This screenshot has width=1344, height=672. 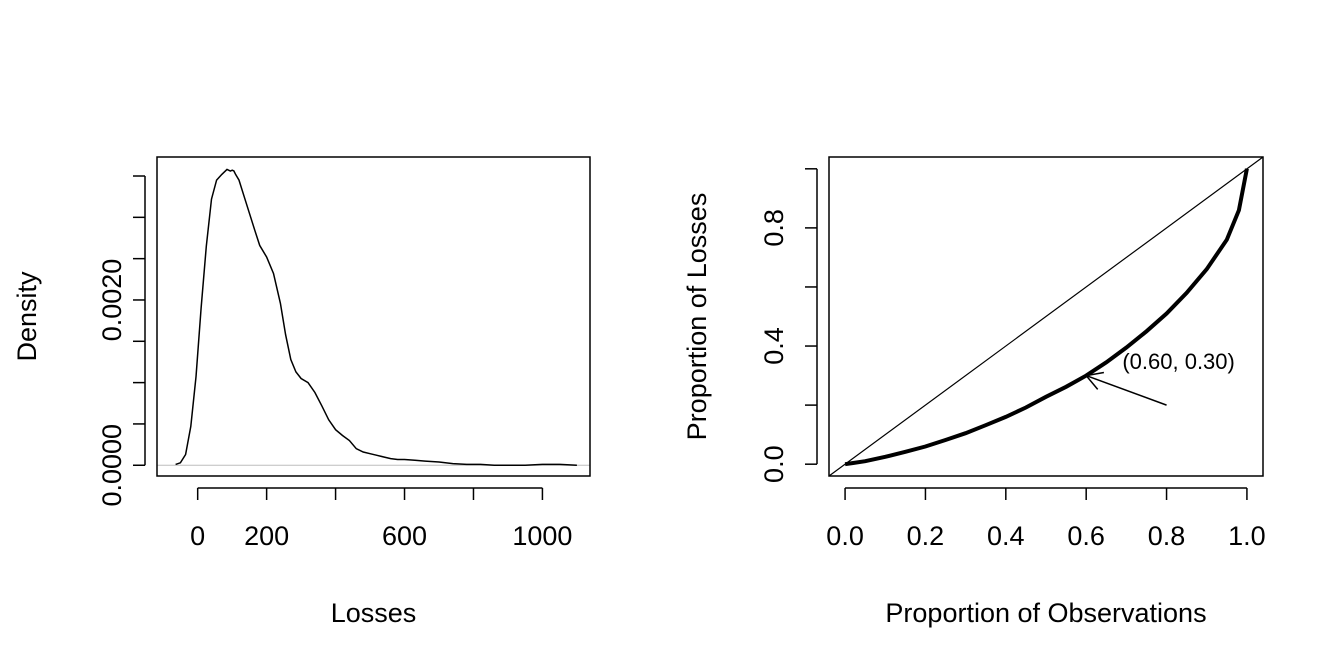 What do you see at coordinates (374, 613) in the screenshot?
I see `density-x-axis-title: Losses` at bounding box center [374, 613].